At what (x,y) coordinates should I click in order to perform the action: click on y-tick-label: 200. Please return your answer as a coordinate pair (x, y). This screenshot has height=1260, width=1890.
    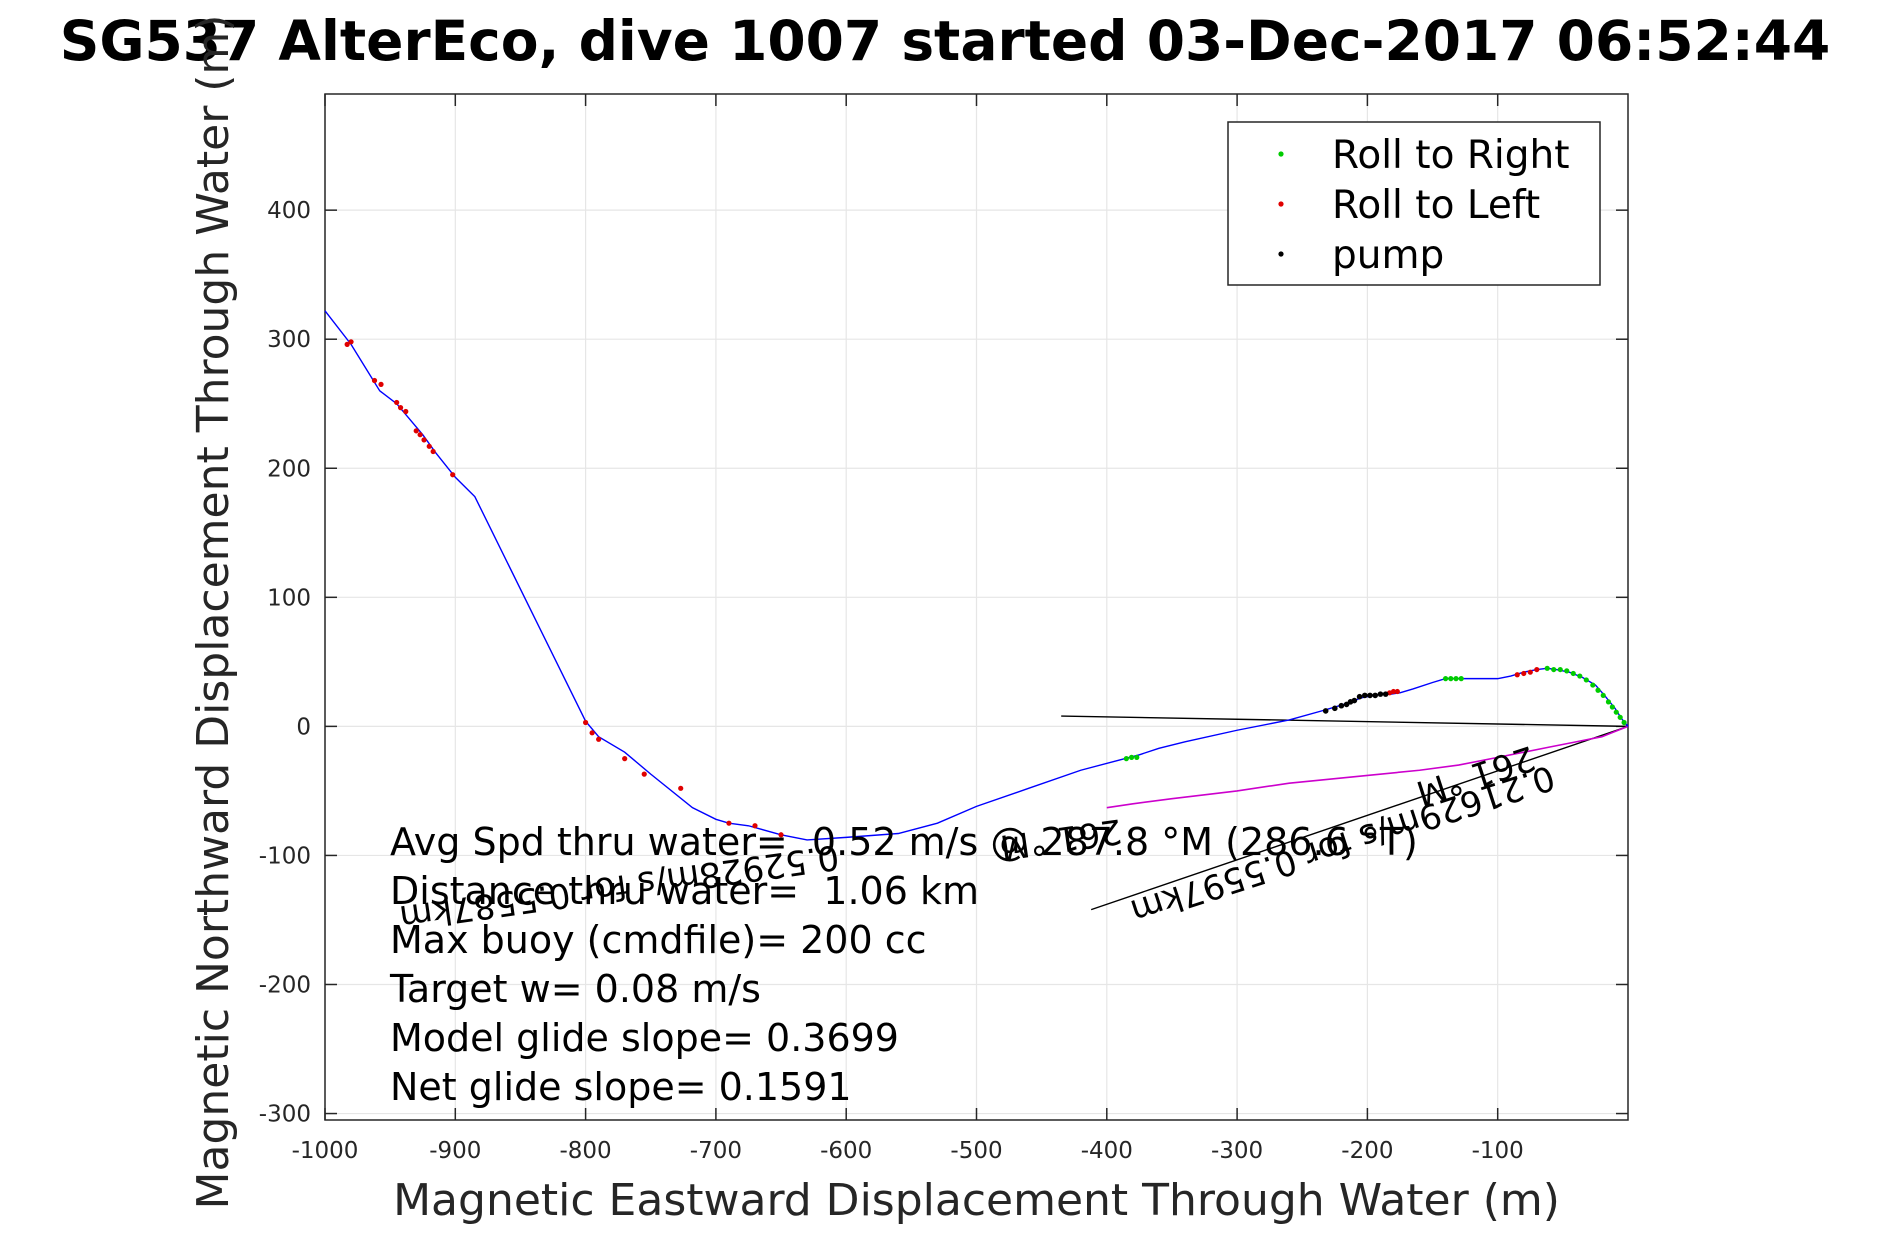
    Looking at the image, I should click on (289, 469).